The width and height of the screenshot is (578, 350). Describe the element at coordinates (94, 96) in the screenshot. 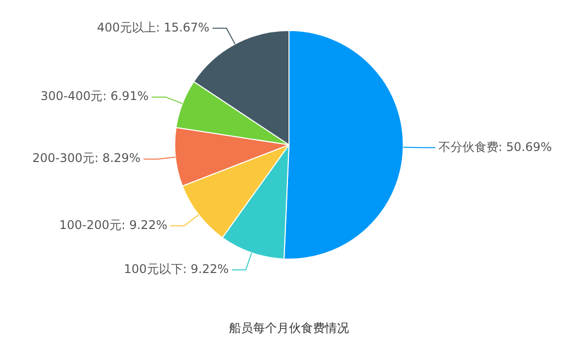

I see `slice-label: 300-400元: 6.91%` at that location.